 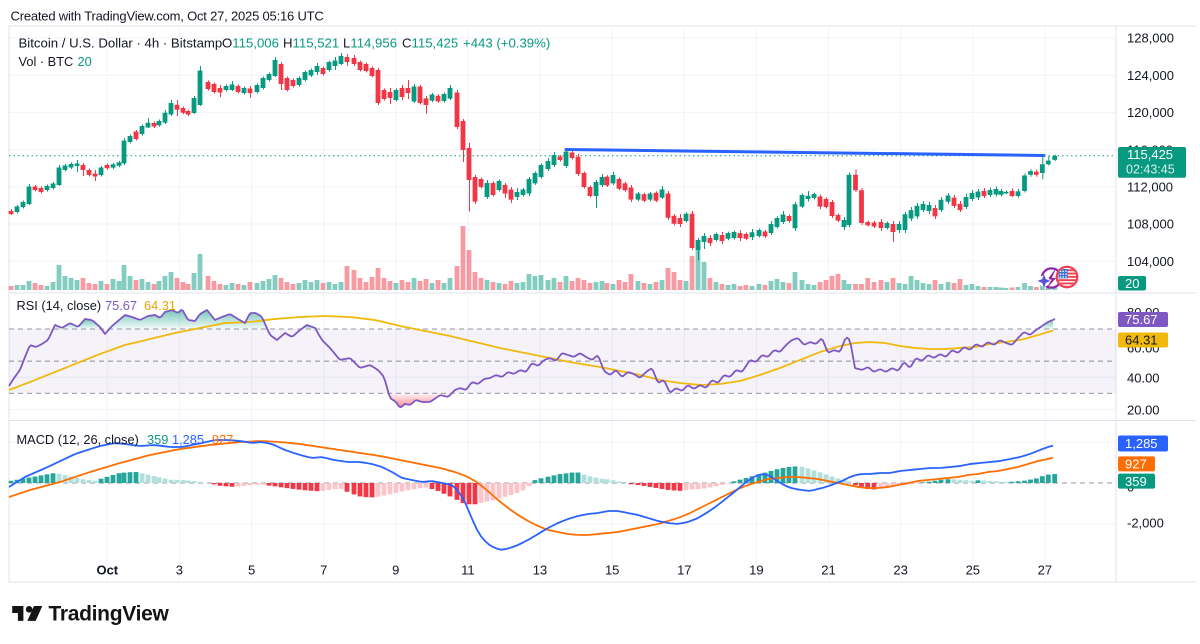 What do you see at coordinates (973, 570) in the screenshot?
I see `svg-text: 25` at bounding box center [973, 570].